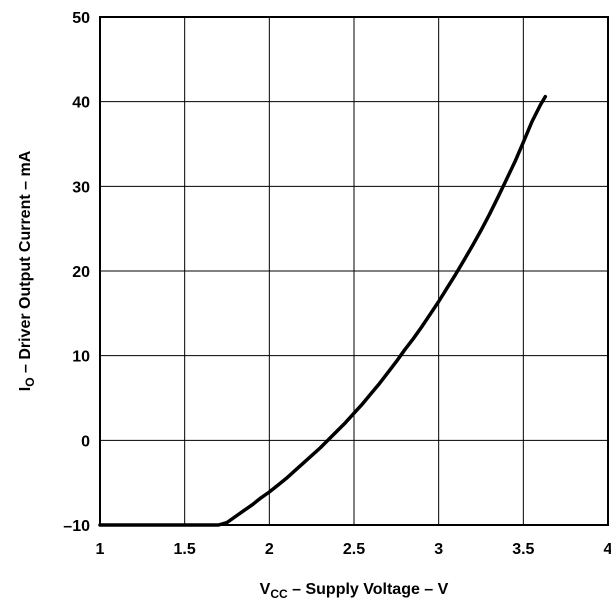 The image size is (611, 605). What do you see at coordinates (279, 594) in the screenshot?
I see `x-axis-label-sub: CC` at bounding box center [279, 594].